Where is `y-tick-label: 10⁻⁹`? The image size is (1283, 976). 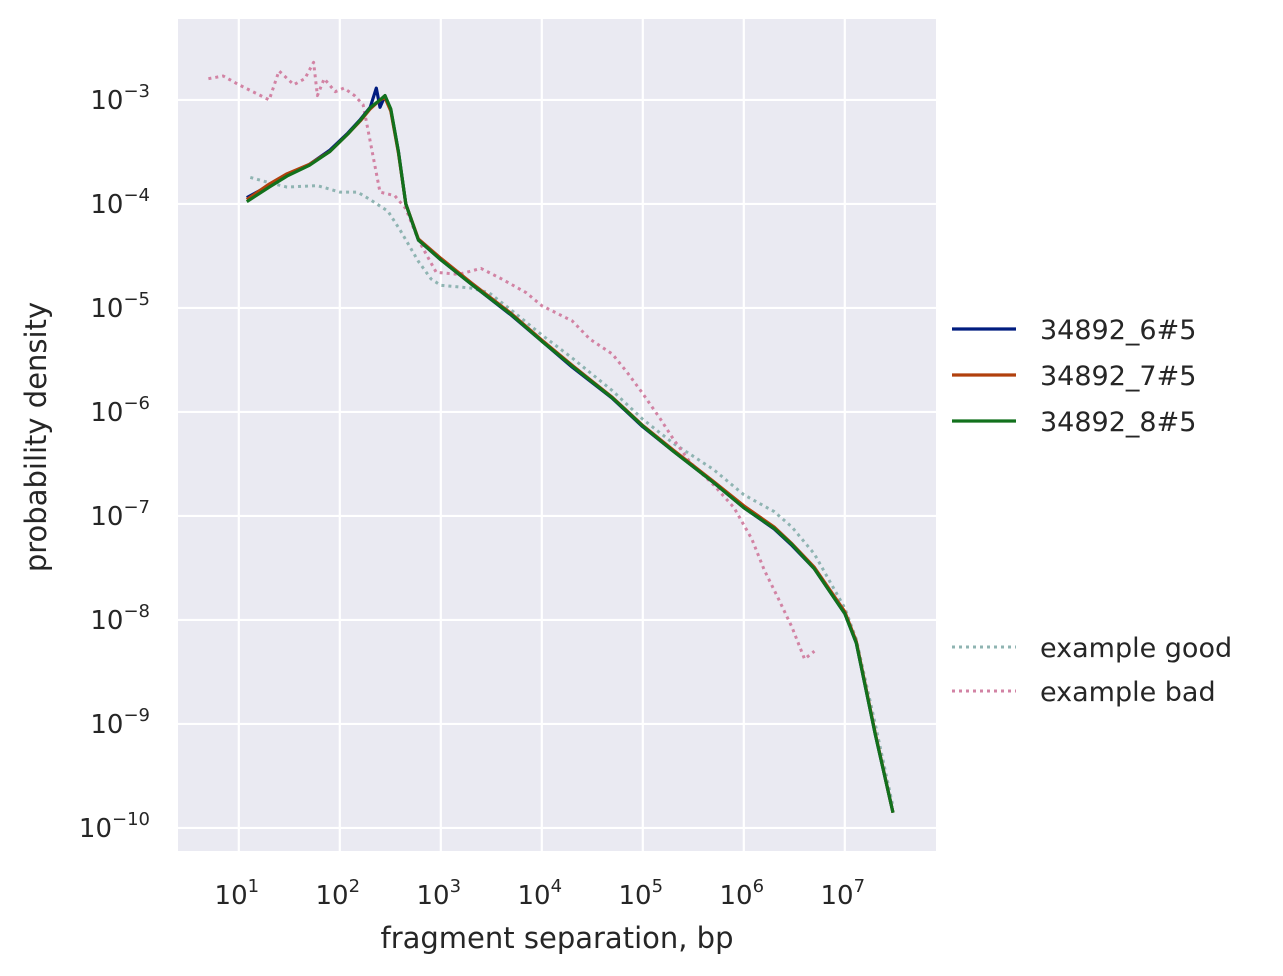
y-tick-label: 10⁻⁹ is located at coordinates (120, 722).